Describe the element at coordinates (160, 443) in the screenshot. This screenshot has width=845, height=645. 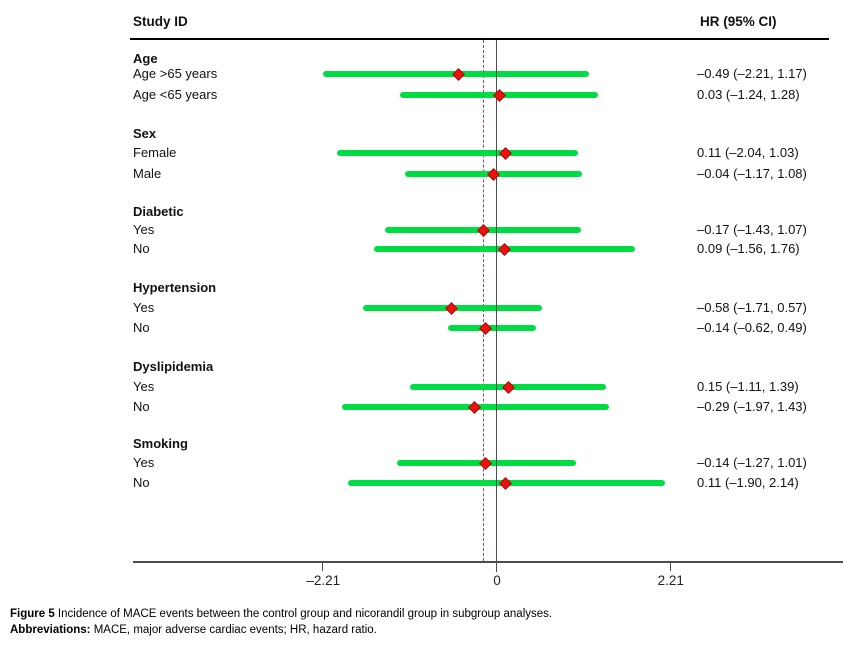
I see `group-label: Smoking` at that location.